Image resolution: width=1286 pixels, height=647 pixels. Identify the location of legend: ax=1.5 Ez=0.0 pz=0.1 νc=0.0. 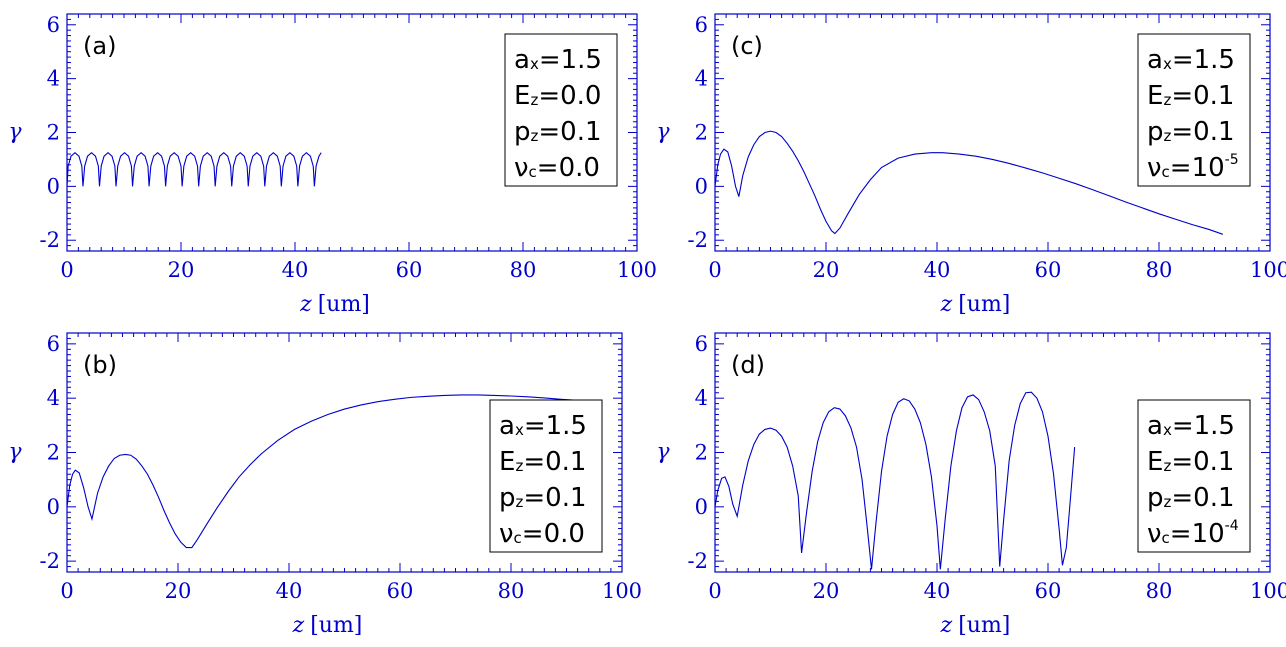
(561, 110).